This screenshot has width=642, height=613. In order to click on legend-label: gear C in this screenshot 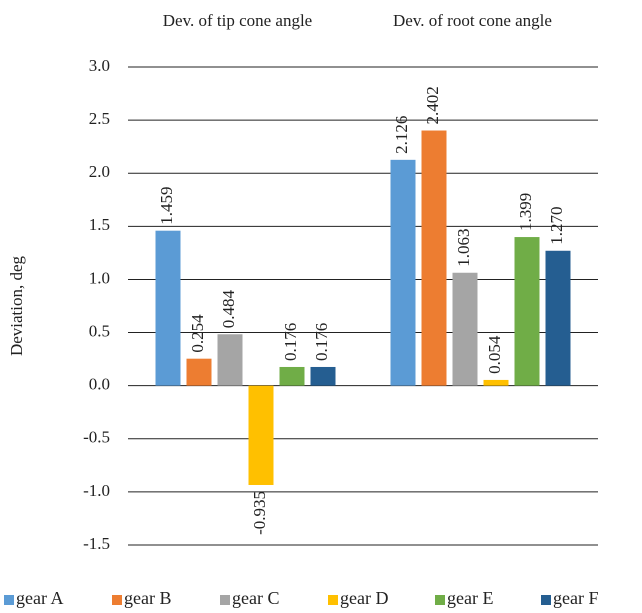, I will do `click(255, 598)`.